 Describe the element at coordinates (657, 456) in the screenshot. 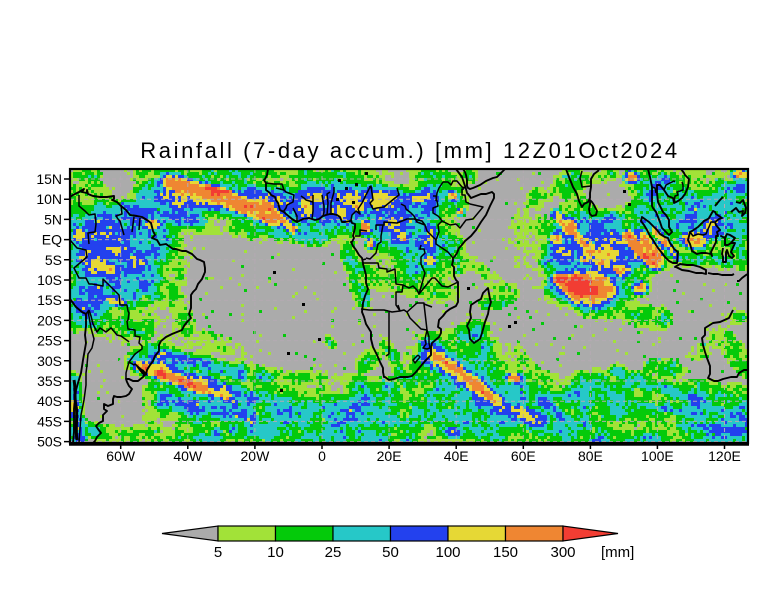

I see `svg-text: 100E` at that location.